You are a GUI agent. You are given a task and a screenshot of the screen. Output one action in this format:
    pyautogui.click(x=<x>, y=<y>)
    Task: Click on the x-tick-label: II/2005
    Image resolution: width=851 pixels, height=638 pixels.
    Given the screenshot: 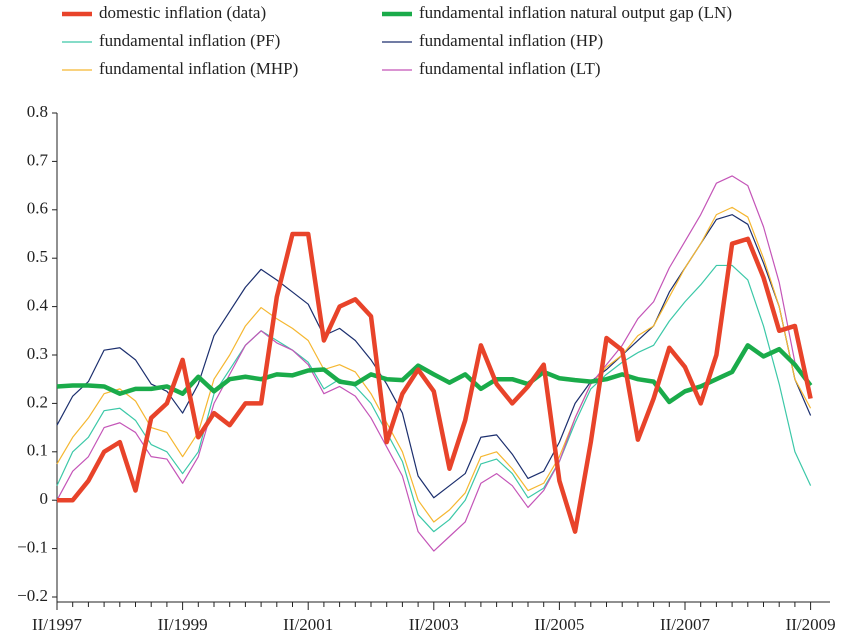 What is the action you would take?
    pyautogui.click(x=559, y=624)
    